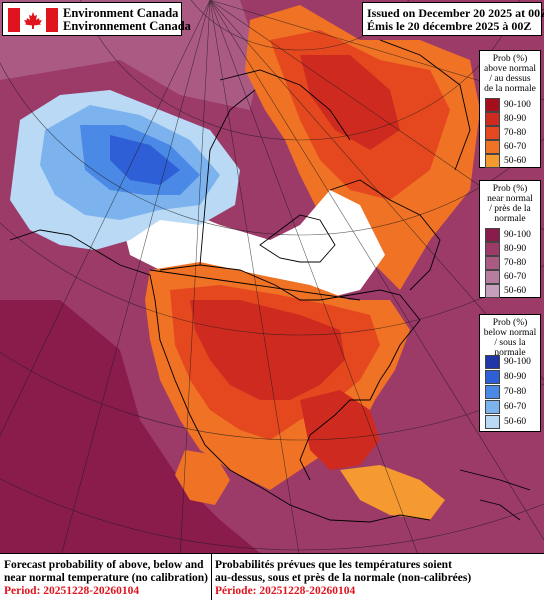  I want to click on legend-near-row: 60-70, so click(513, 277).